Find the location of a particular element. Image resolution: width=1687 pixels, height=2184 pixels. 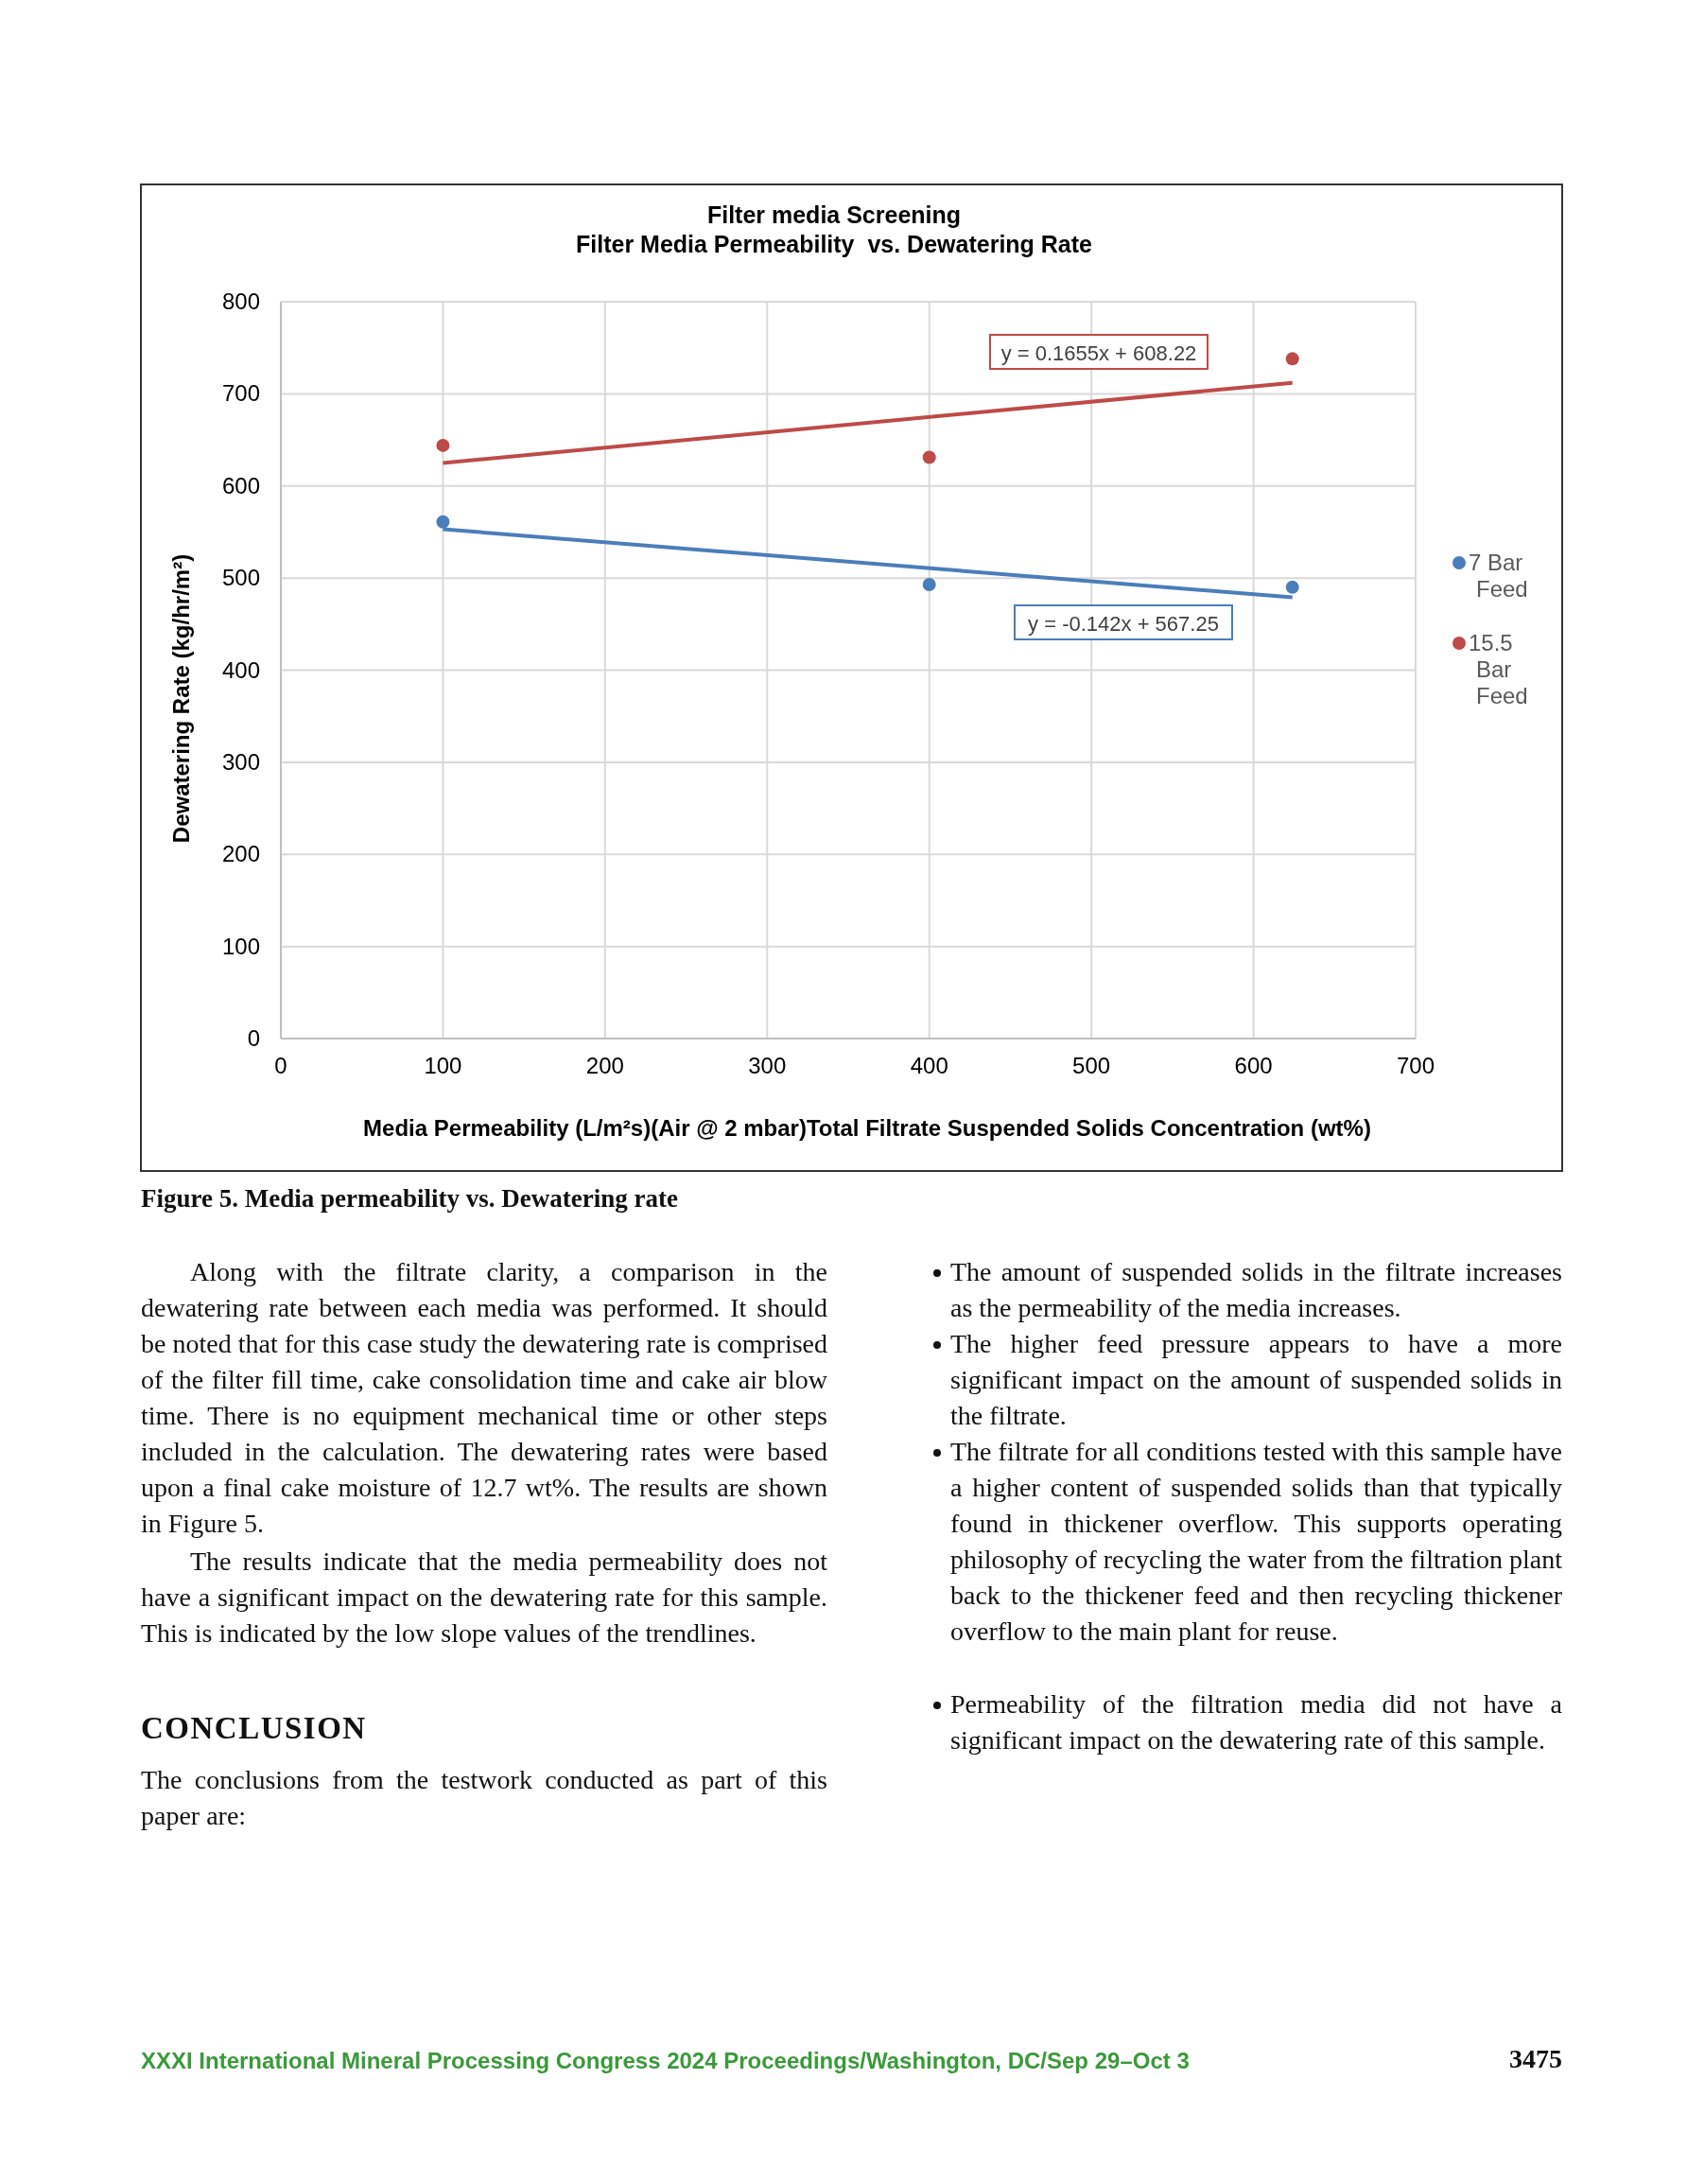

legend-label: 7 Bar Feed is located at coordinates (1498, 576).